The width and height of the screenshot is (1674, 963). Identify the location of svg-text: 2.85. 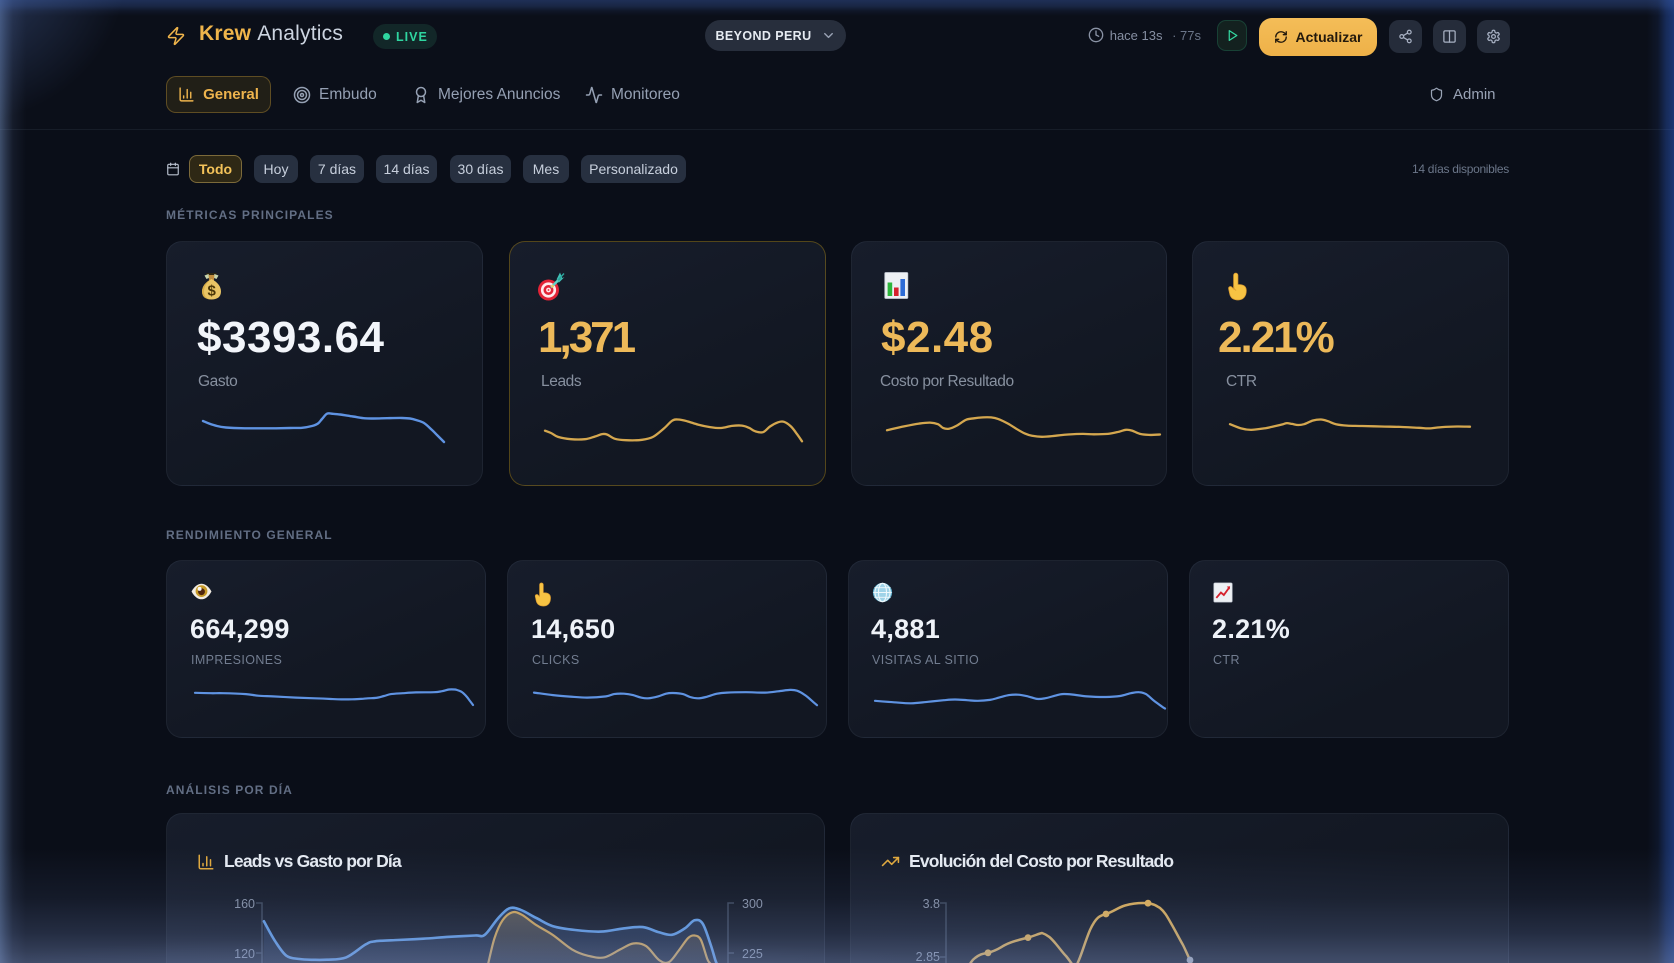
(928, 956).